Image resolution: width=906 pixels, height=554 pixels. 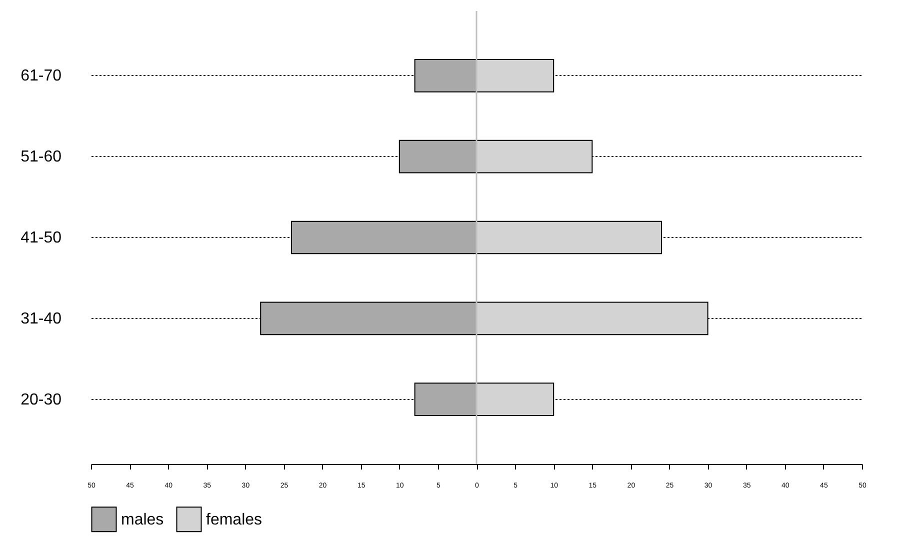 I want to click on y-tick-label: 61-70, so click(x=41, y=76).